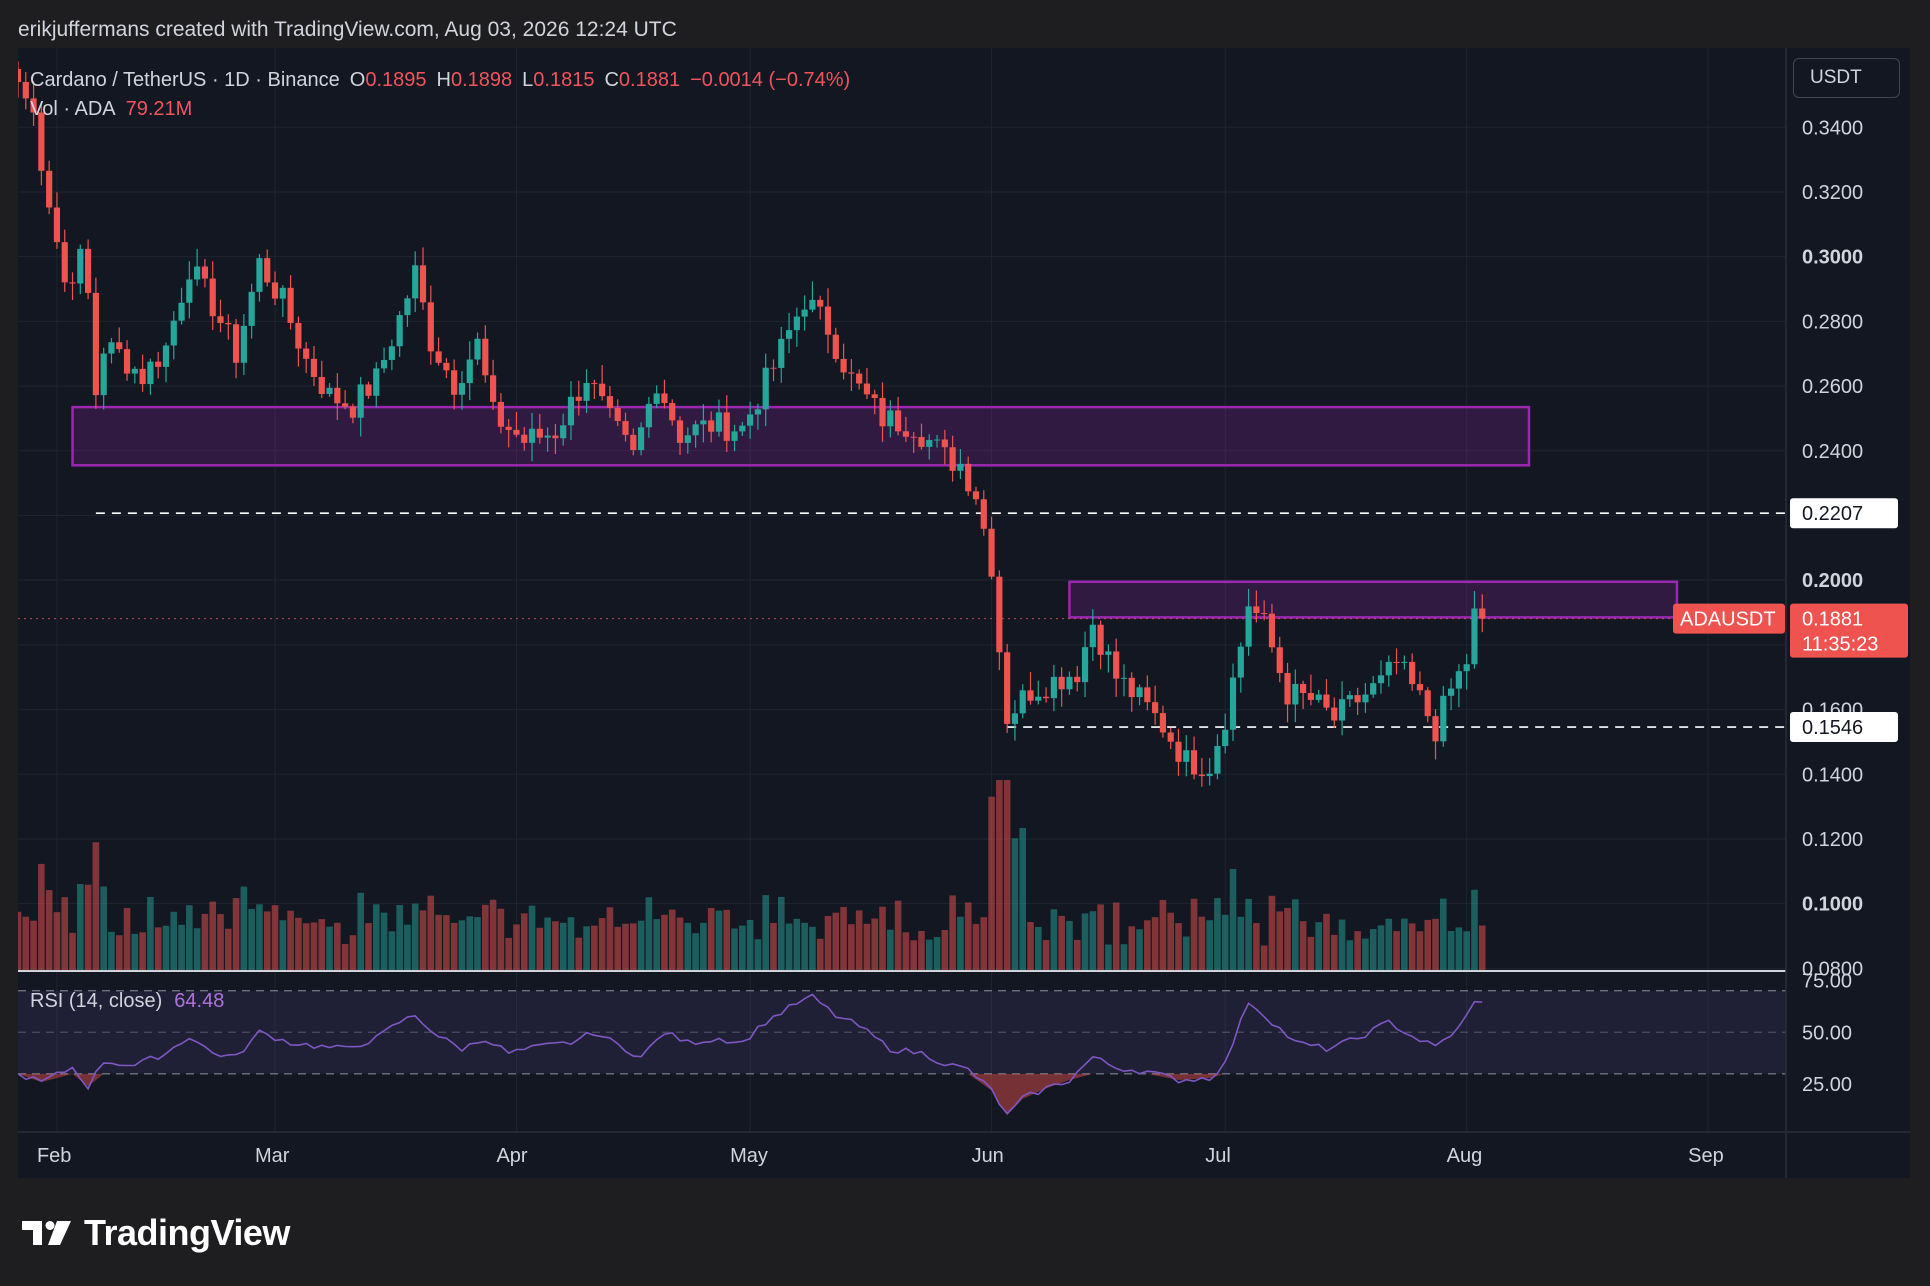  I want to click on last-price-label: 0.1881, so click(1832, 620).